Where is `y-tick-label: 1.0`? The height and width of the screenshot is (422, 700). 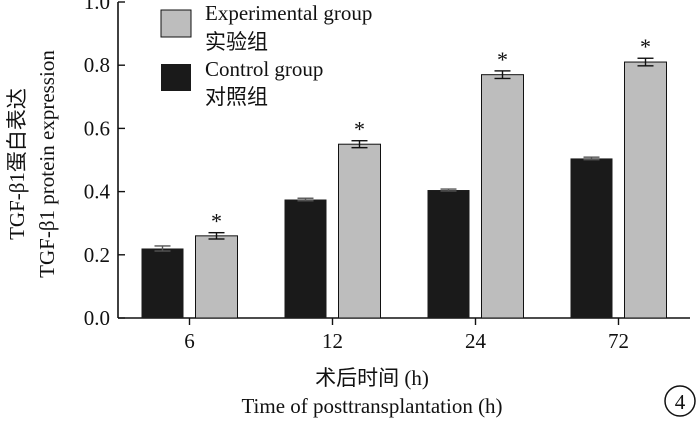
y-tick-label: 1.0 is located at coordinates (97, 7).